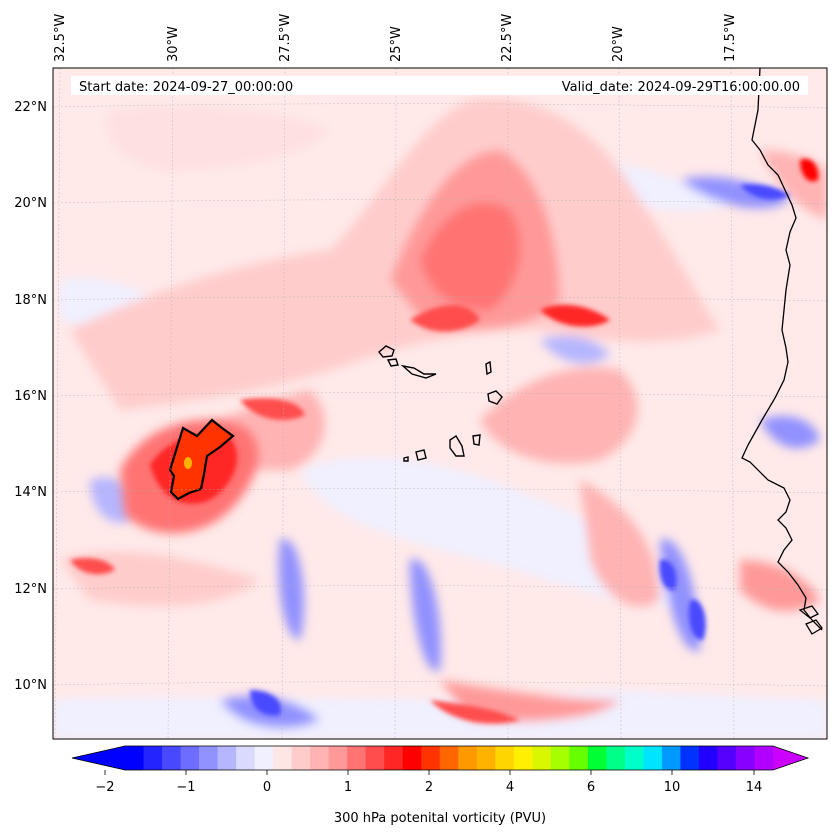 The height and width of the screenshot is (836, 837). I want to click on colorbar-tick-labels: −2 −1 0 1 2 4 6 10 14, so click(428, 787).